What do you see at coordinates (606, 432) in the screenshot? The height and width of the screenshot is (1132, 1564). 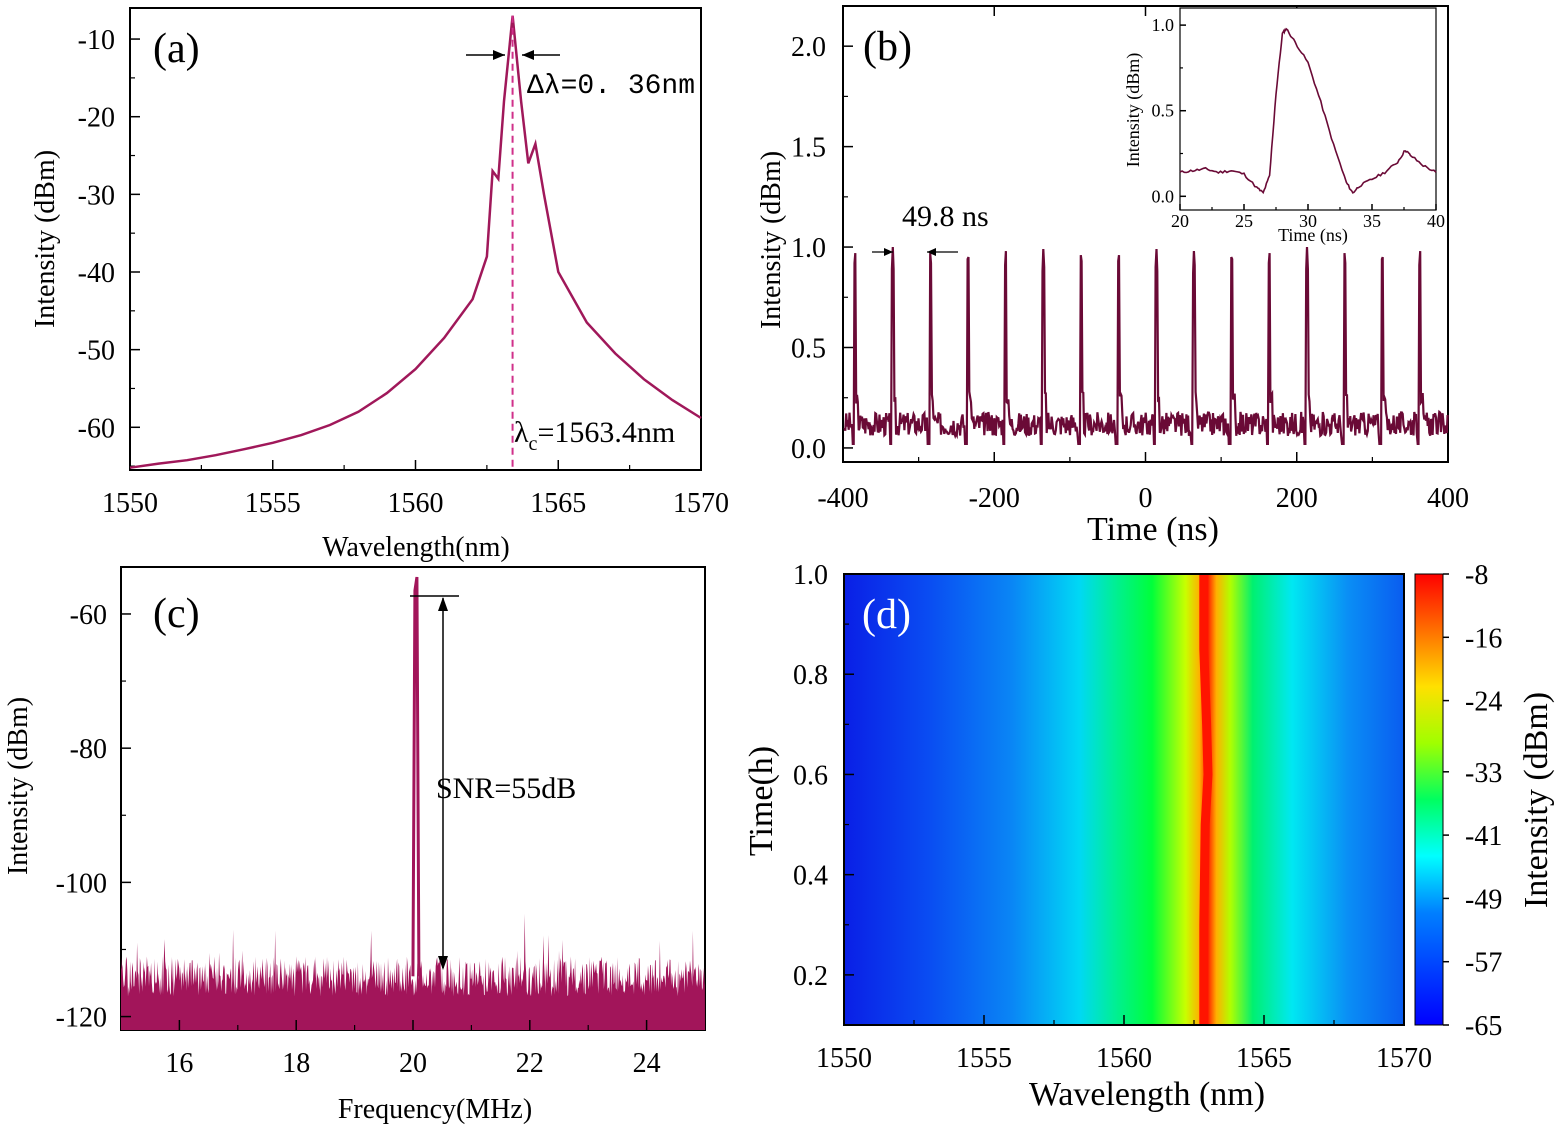 I see `center-value: =1563.4nm` at bounding box center [606, 432].